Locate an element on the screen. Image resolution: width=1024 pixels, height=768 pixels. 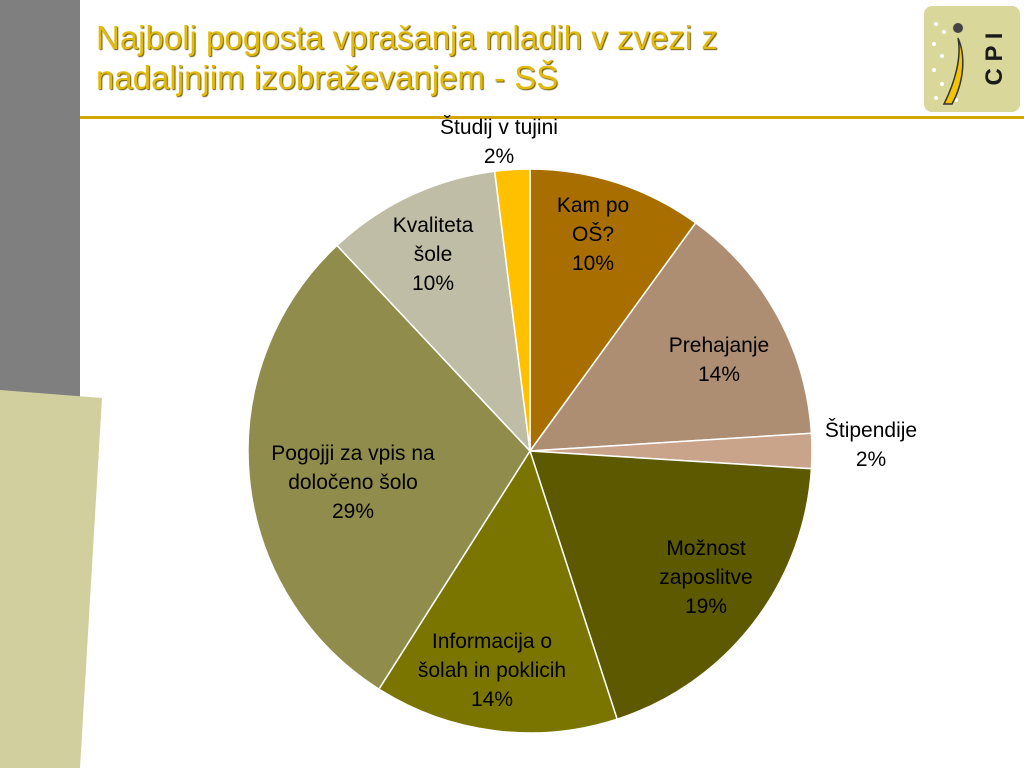
pie-slice-label-6: Kvaliteta šole 10% is located at coordinates (433, 254).